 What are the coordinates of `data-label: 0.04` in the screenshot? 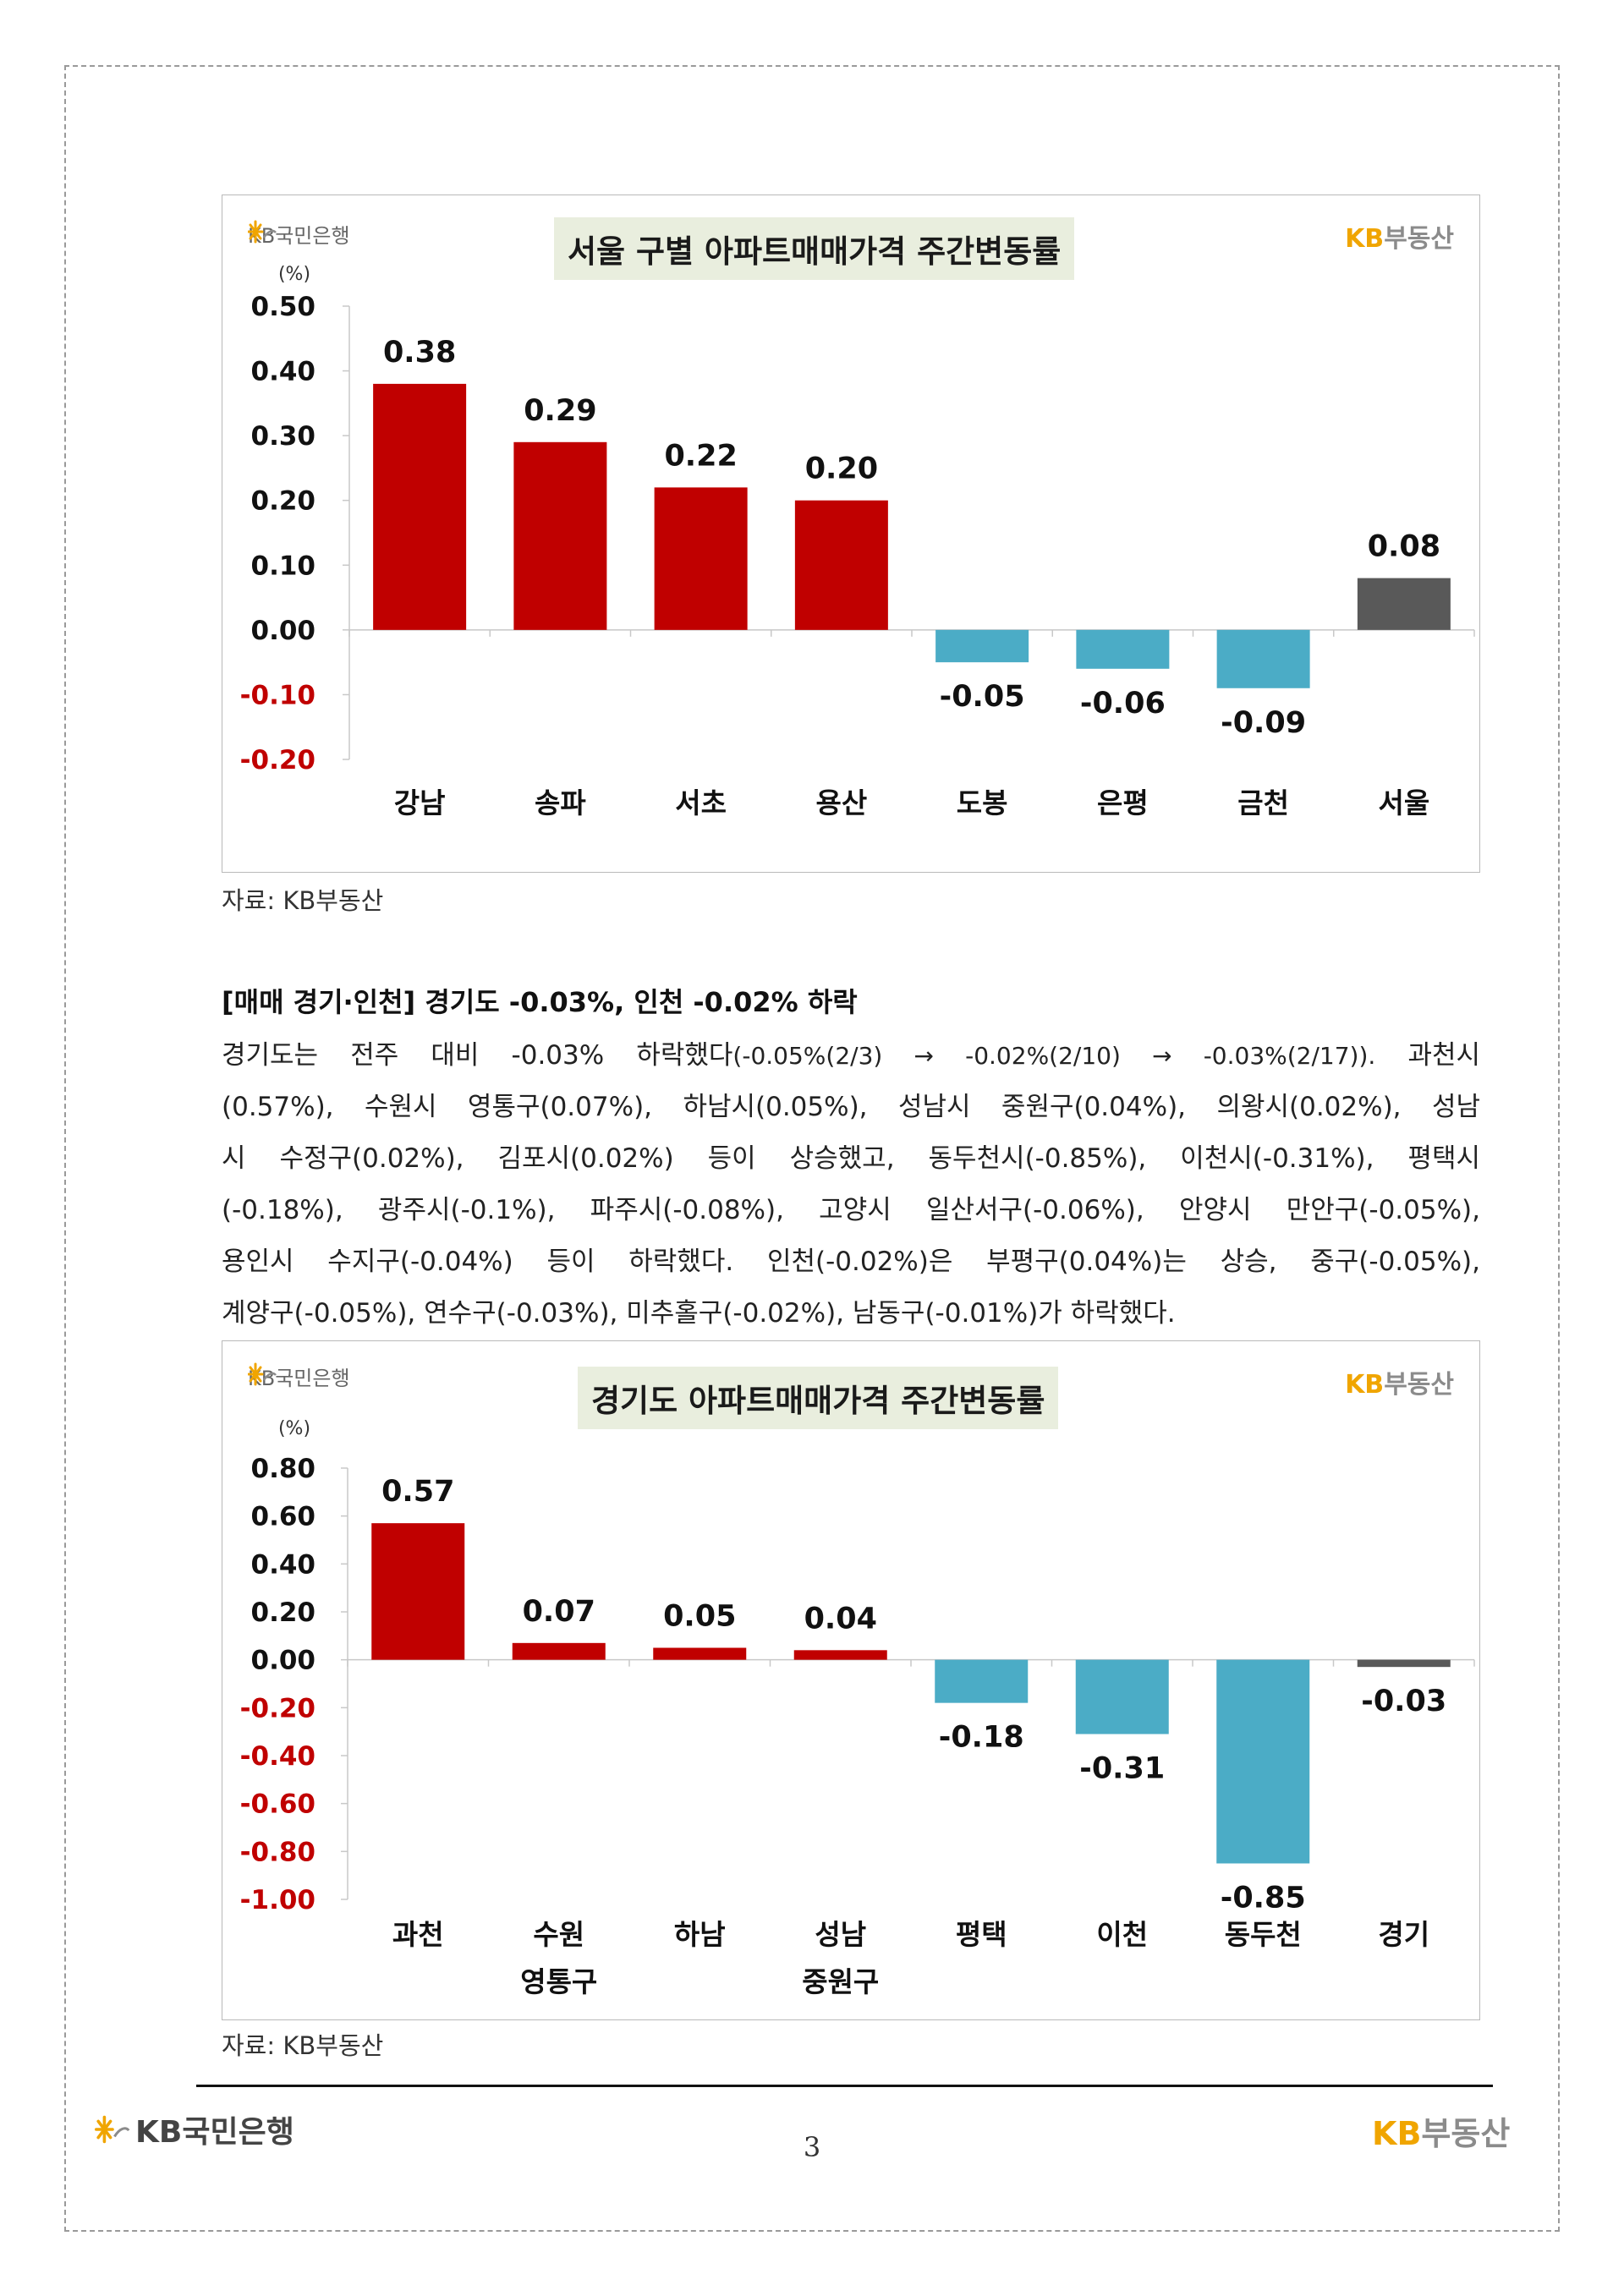 It's located at (841, 1619).